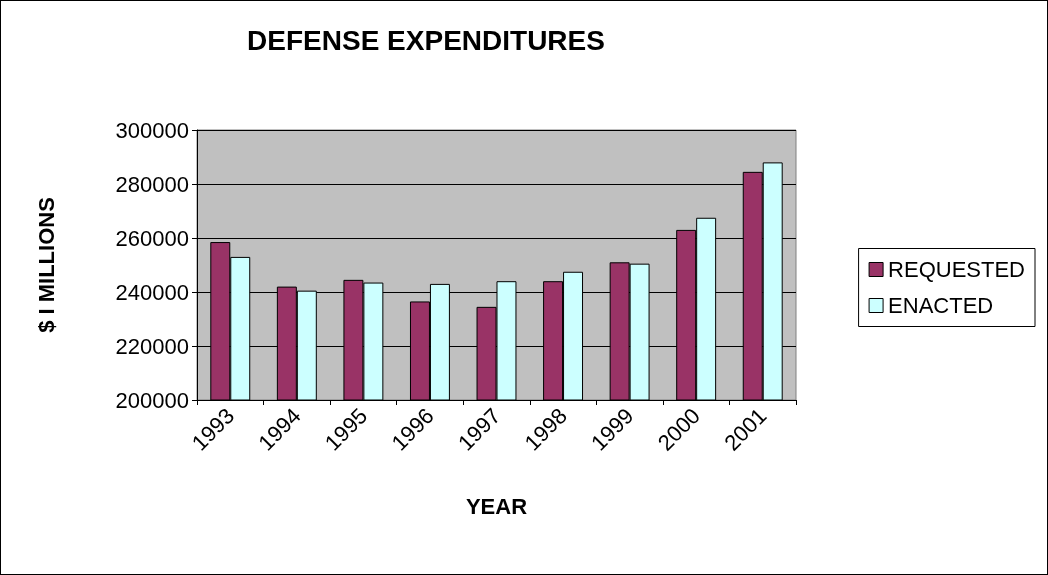  I want to click on y-tick-label: 220000, so click(152, 346).